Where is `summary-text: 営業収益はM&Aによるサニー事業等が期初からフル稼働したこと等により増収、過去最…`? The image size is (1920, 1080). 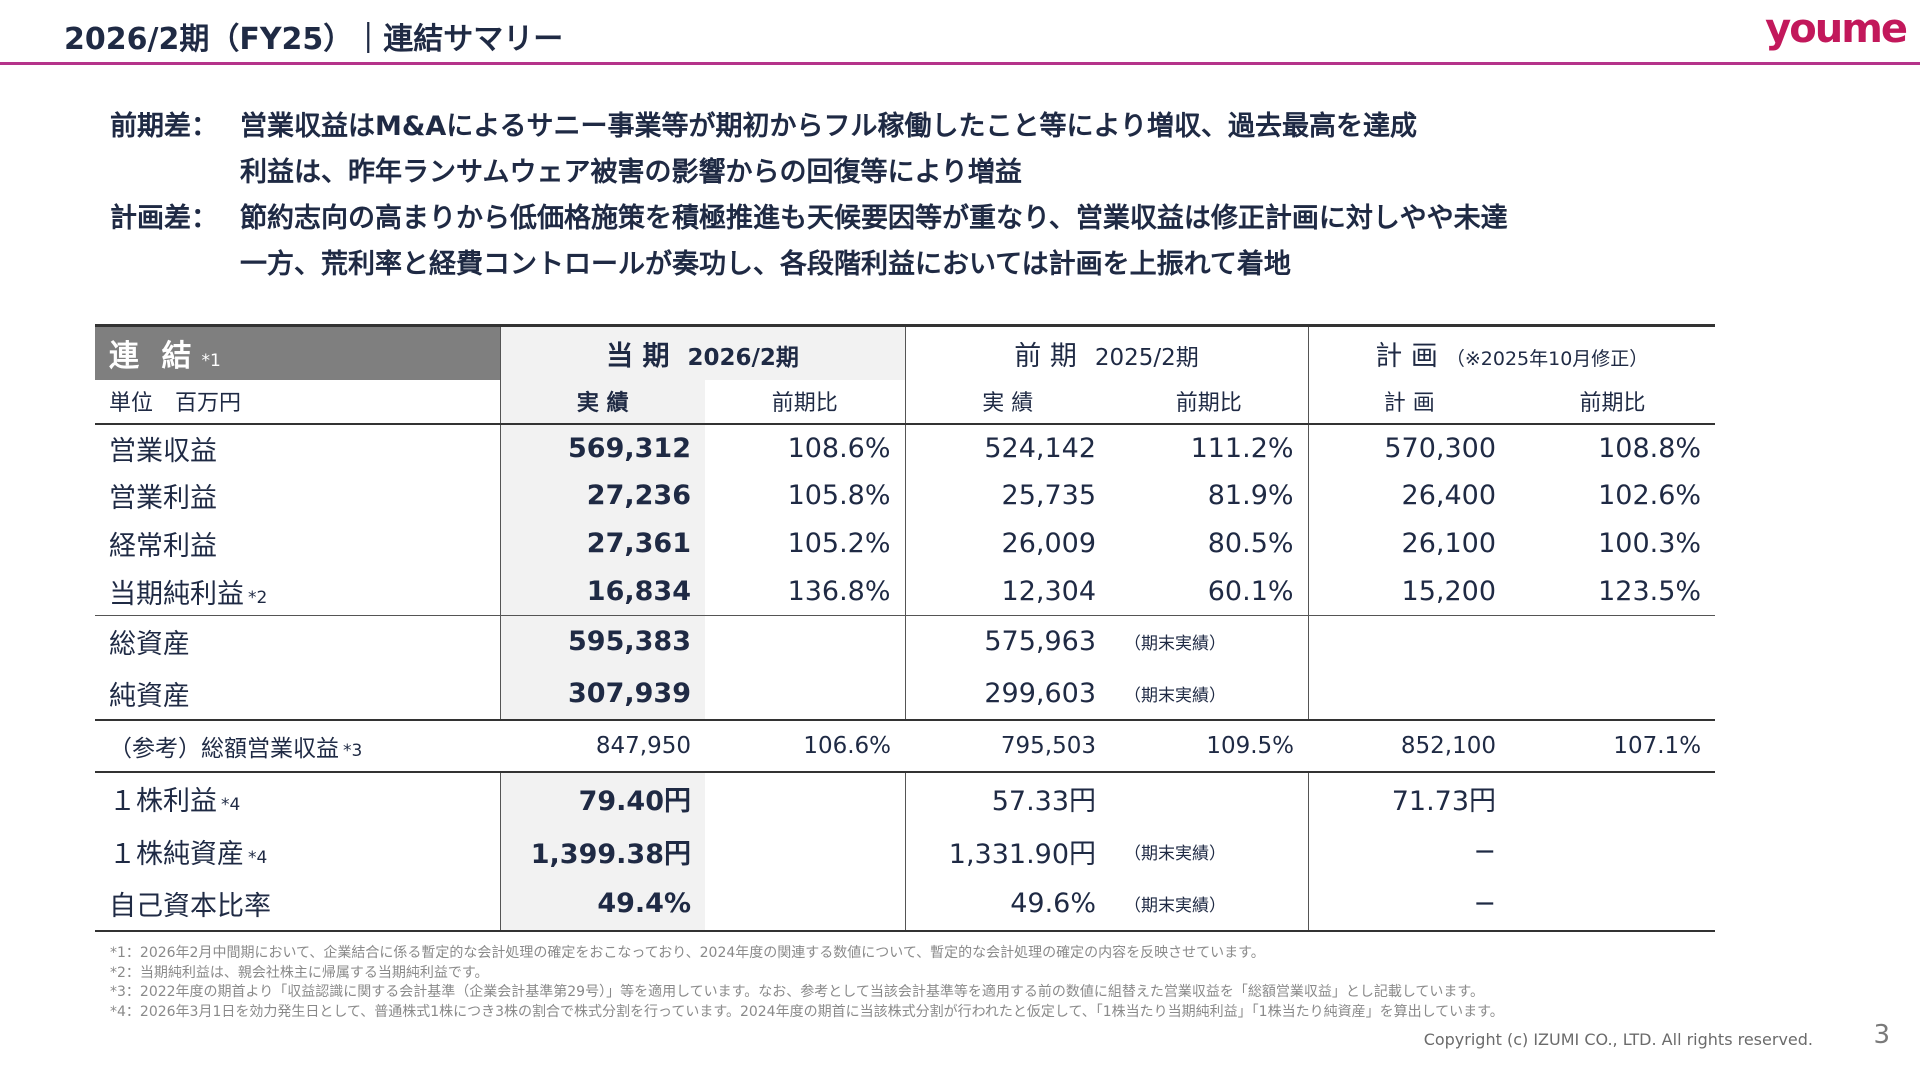
summary-text: 営業収益はM&Aによるサニー事業等が期初からフル稼働したこと等により増収、過去最… is located at coordinates (828, 126).